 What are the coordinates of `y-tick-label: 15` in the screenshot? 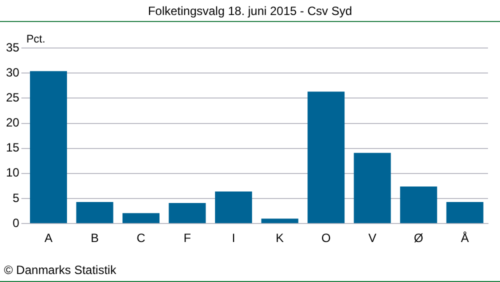 It's located at (13, 147).